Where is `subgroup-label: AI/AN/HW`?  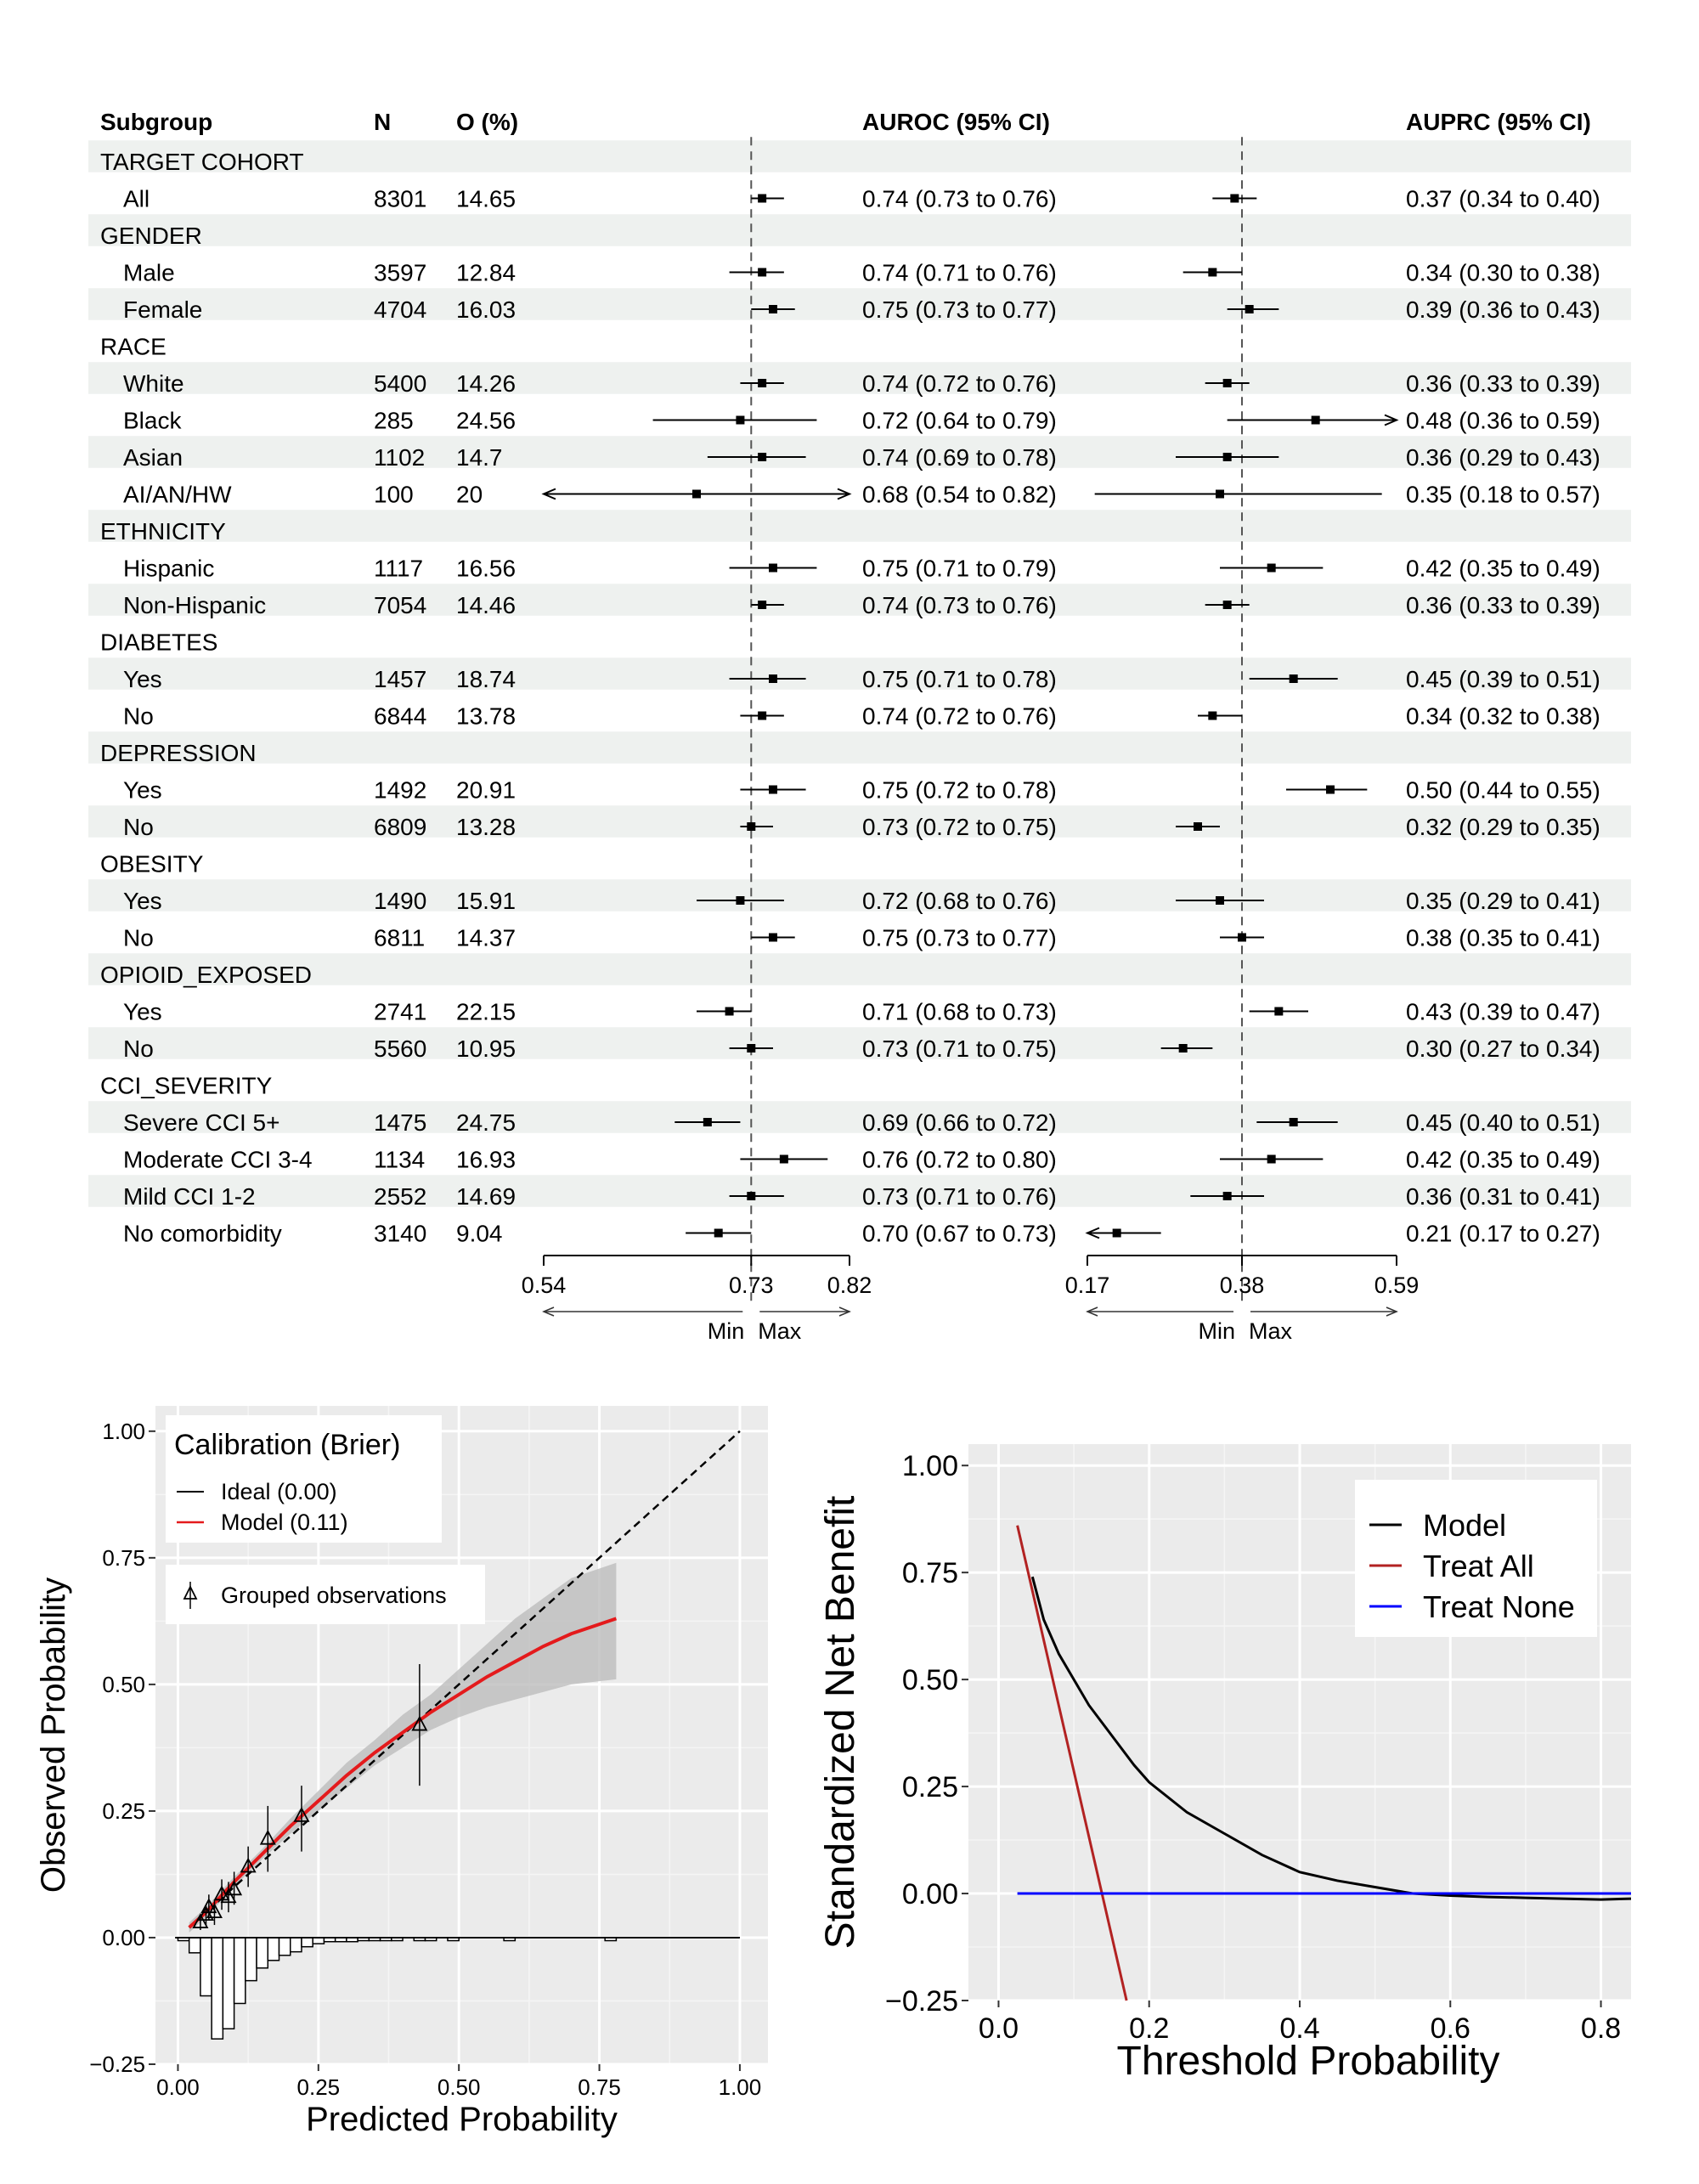
subgroup-label: AI/AN/HW is located at coordinates (177, 495).